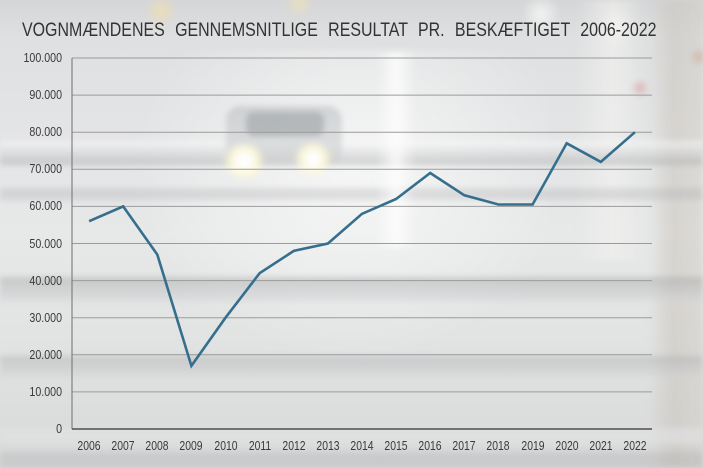 This screenshot has width=703, height=468. What do you see at coordinates (328, 445) in the screenshot?
I see `x-axis-label: 2013` at bounding box center [328, 445].